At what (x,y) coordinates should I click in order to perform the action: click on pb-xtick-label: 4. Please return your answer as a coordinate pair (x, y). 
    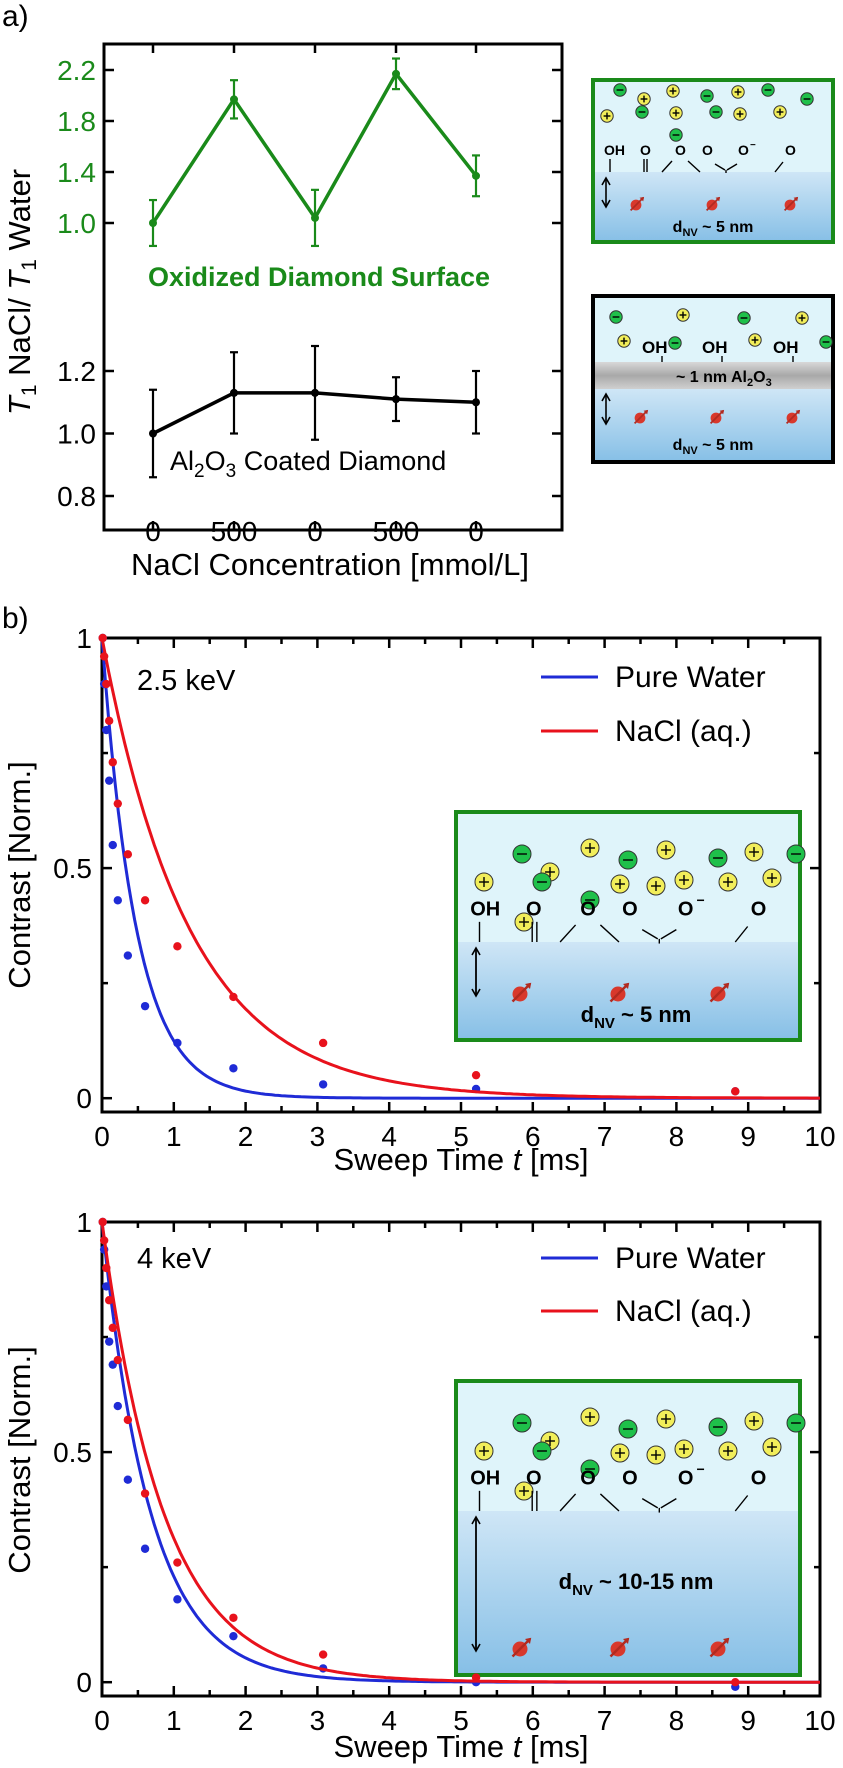
    Looking at the image, I should click on (389, 1720).